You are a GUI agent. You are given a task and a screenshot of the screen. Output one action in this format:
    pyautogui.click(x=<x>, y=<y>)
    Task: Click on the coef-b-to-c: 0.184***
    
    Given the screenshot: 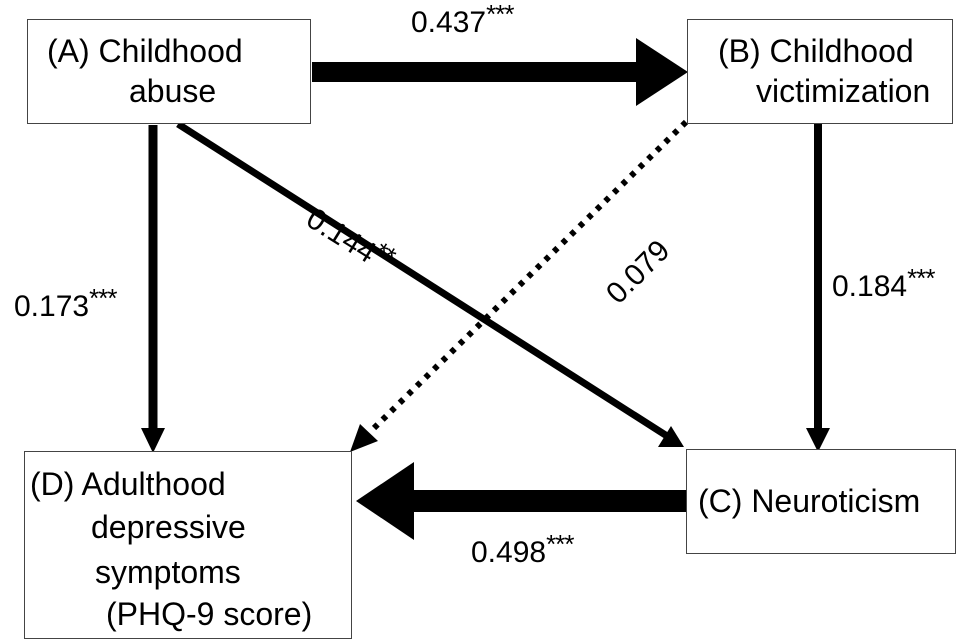 What is the action you would take?
    pyautogui.click(x=883, y=283)
    